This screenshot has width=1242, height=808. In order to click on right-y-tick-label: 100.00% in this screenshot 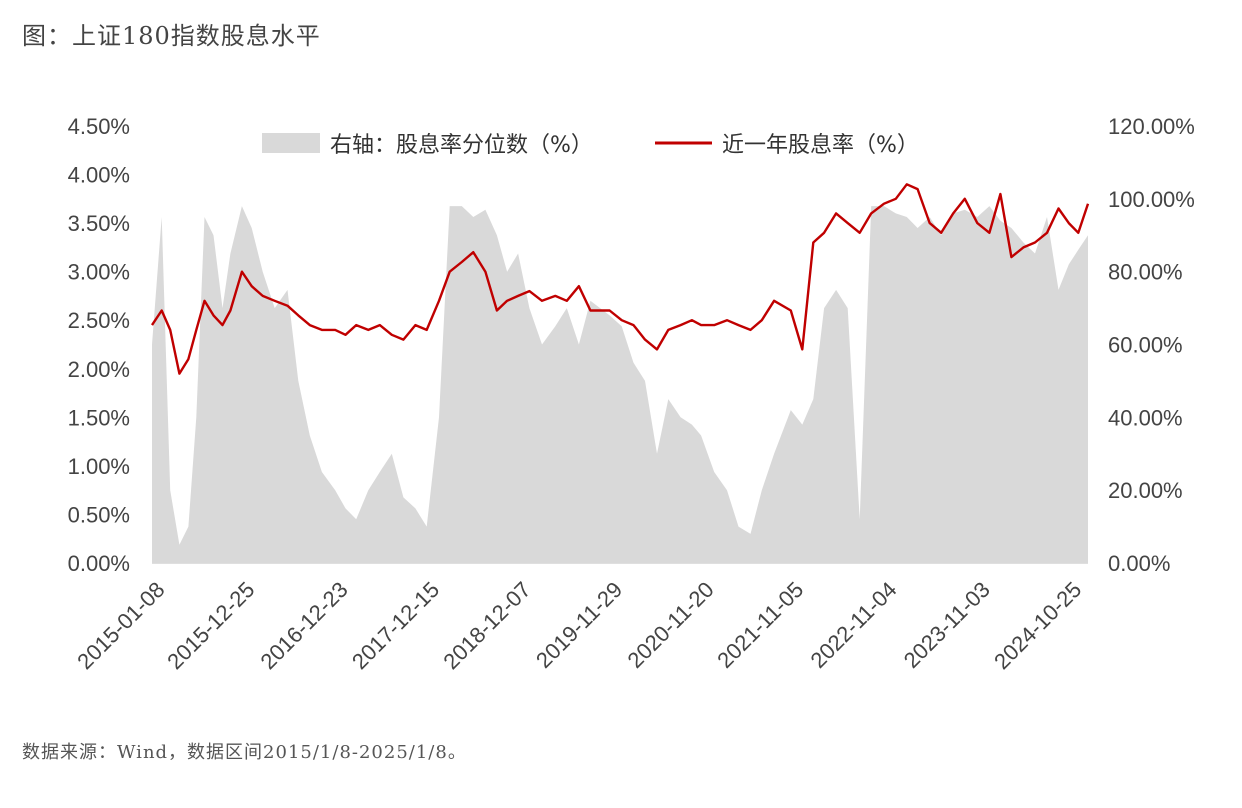, I will do `click(1151, 199)`.